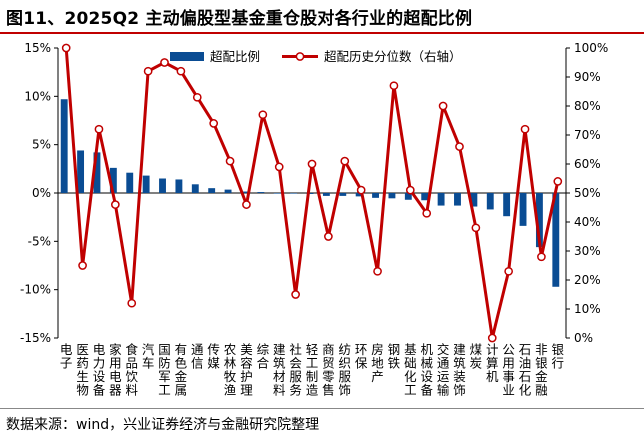  Describe the element at coordinates (492, 363) in the screenshot. I see `category-label: 计算机` at that location.